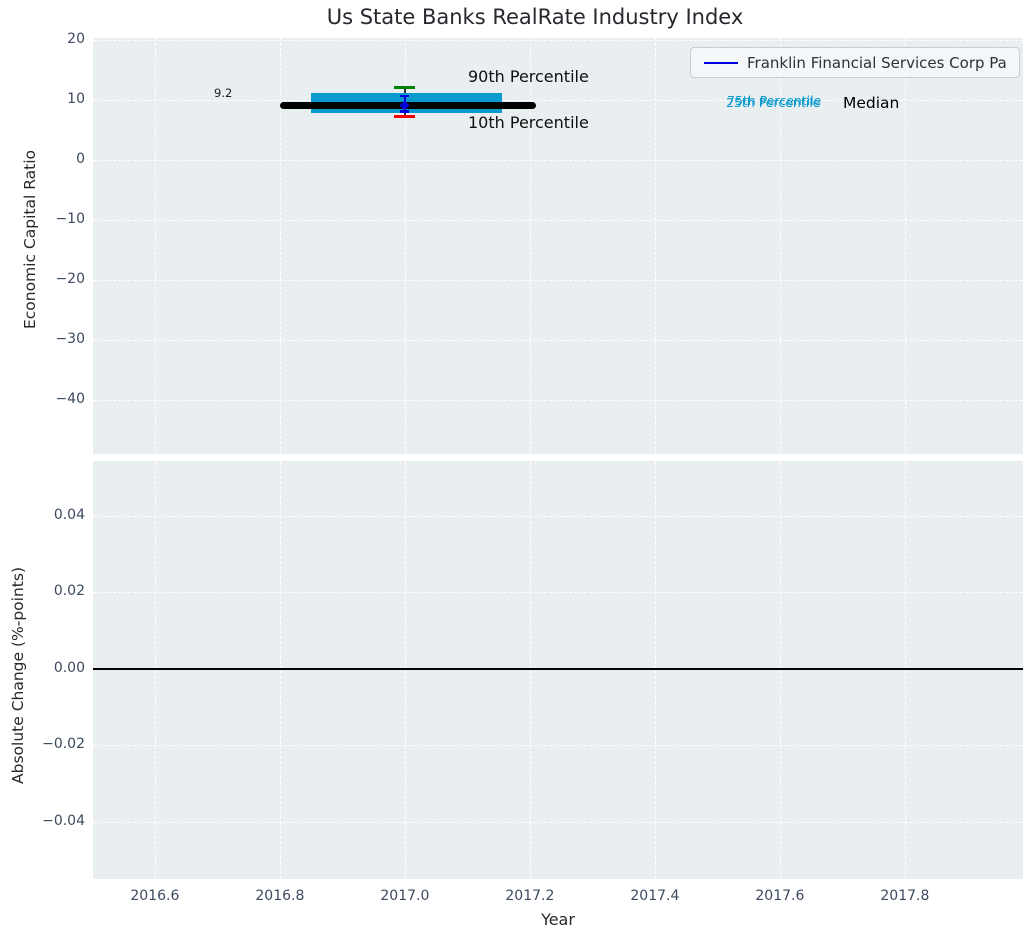 Image resolution: width=1034 pixels, height=942 pixels. I want to click on x-tick-label: 2017.2, so click(530, 896).